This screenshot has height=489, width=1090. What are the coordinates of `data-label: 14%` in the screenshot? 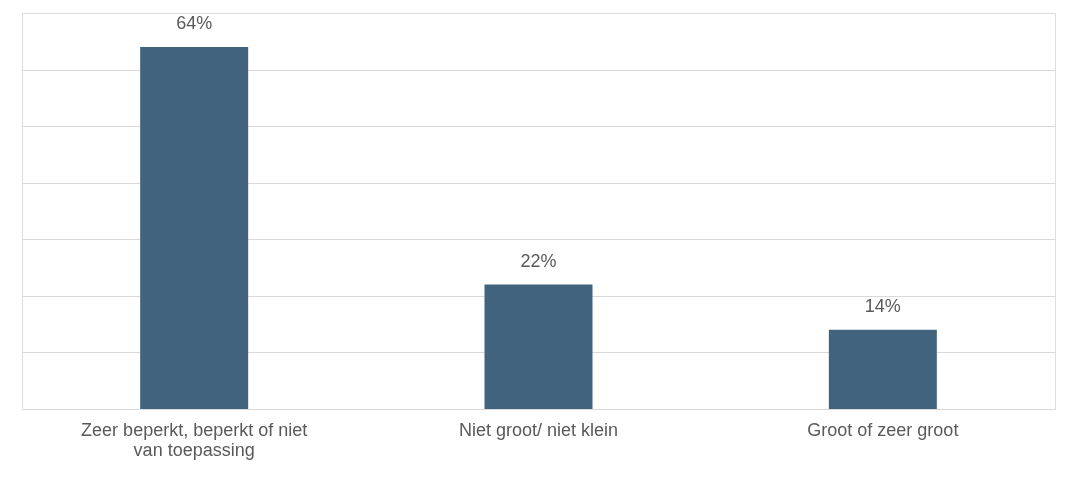 It's located at (882, 305).